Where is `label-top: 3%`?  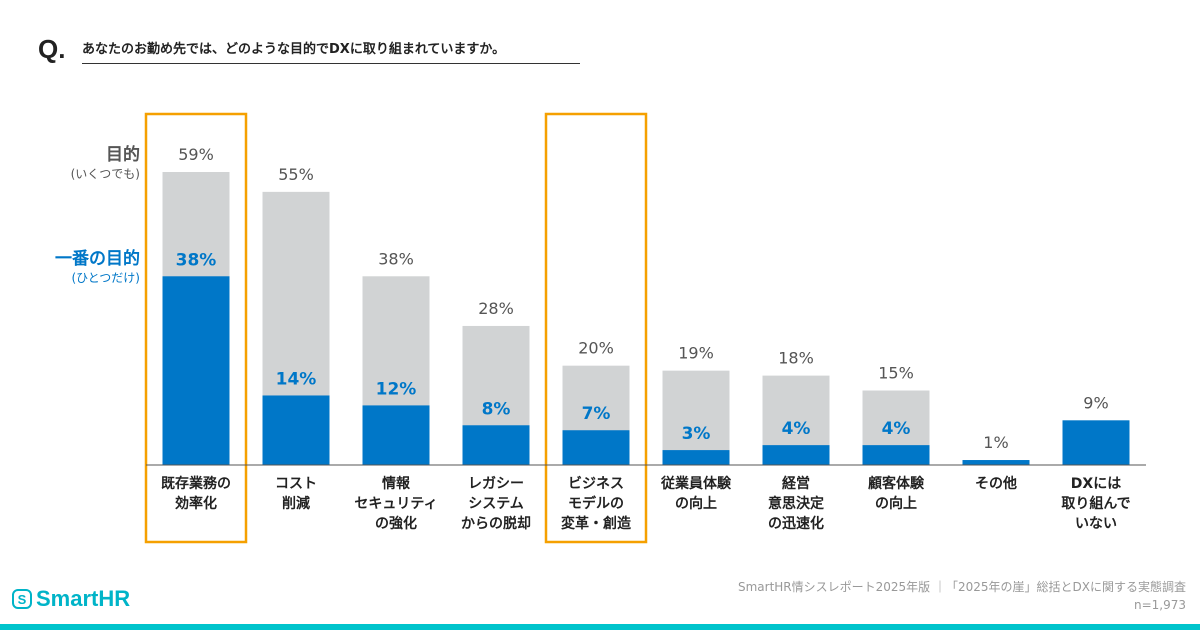
label-top: 3% is located at coordinates (696, 434).